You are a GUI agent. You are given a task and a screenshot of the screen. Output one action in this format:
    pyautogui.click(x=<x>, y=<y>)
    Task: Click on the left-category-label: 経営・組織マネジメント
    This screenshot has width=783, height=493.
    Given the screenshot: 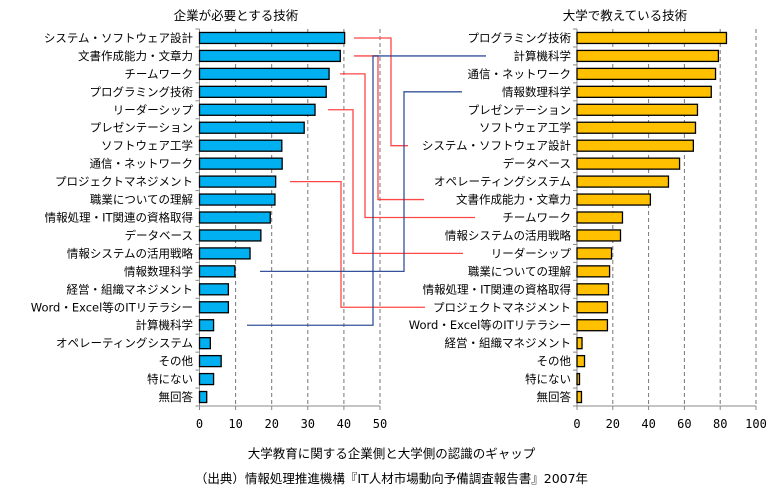 What is the action you would take?
    pyautogui.click(x=130, y=289)
    